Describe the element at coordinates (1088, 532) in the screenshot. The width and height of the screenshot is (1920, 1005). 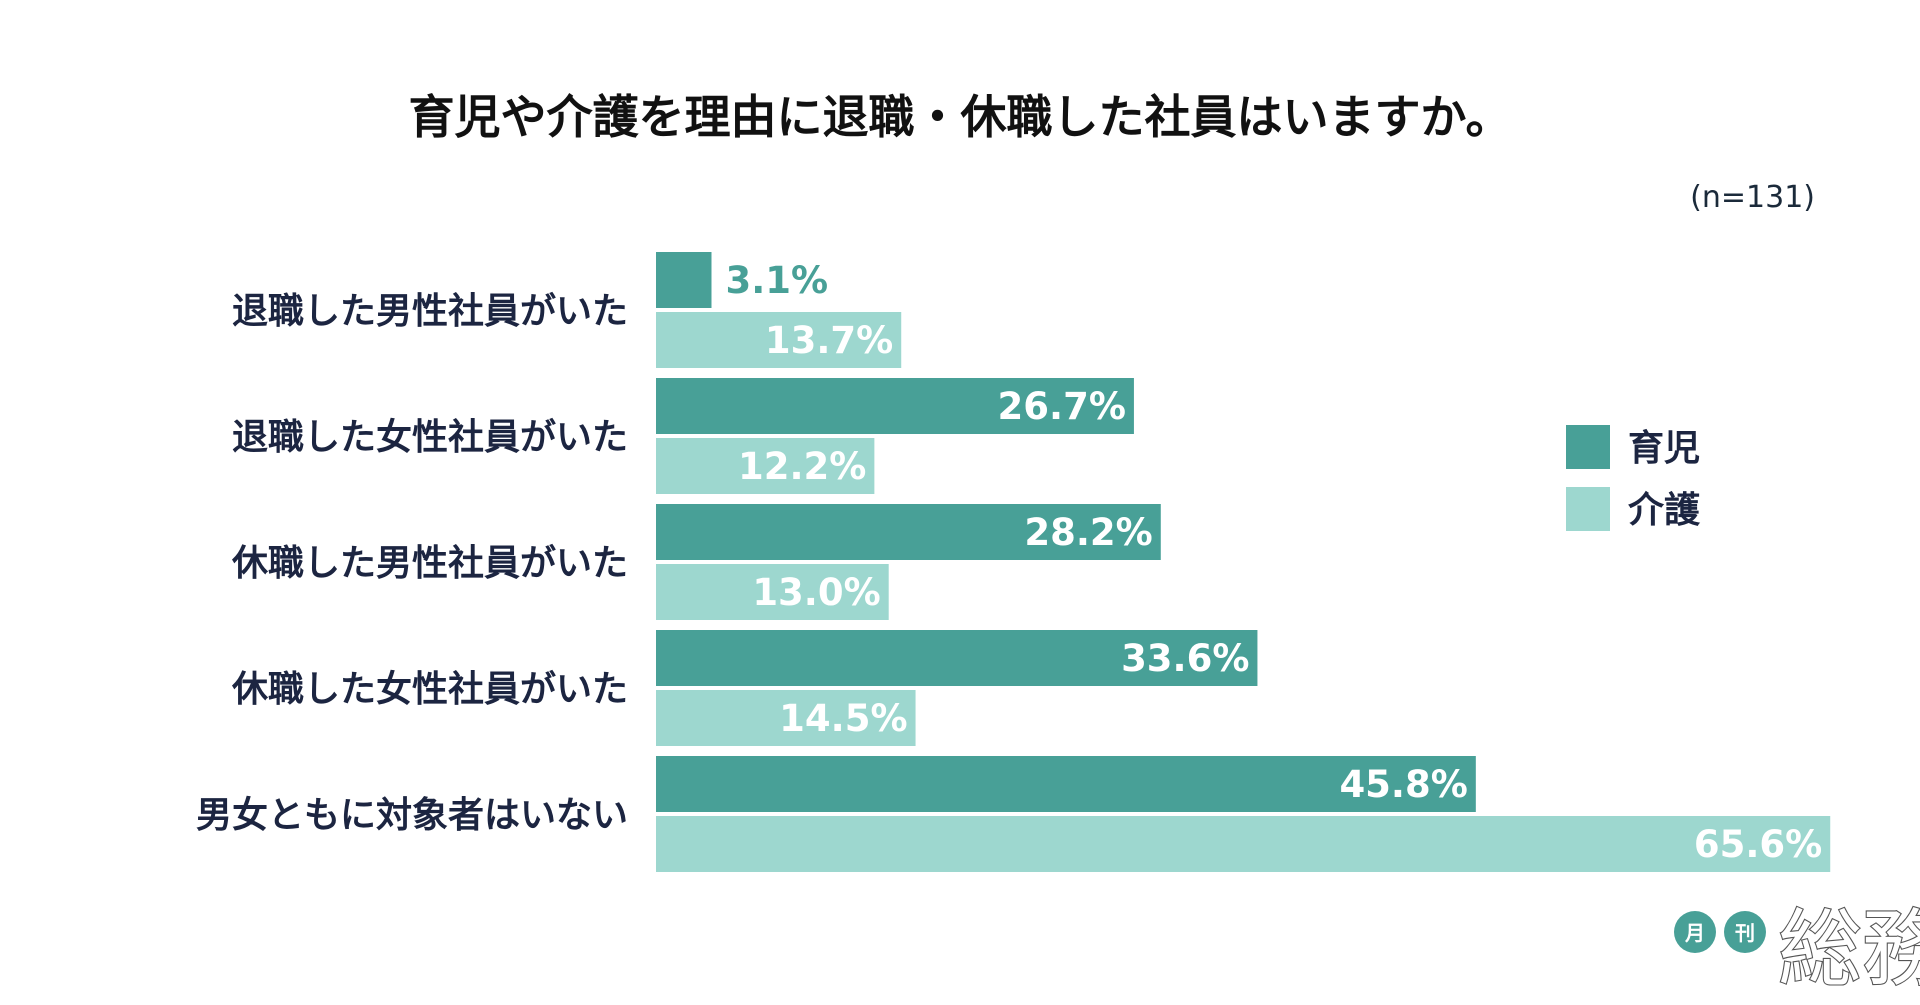
I see `data-label: 28.2%` at that location.